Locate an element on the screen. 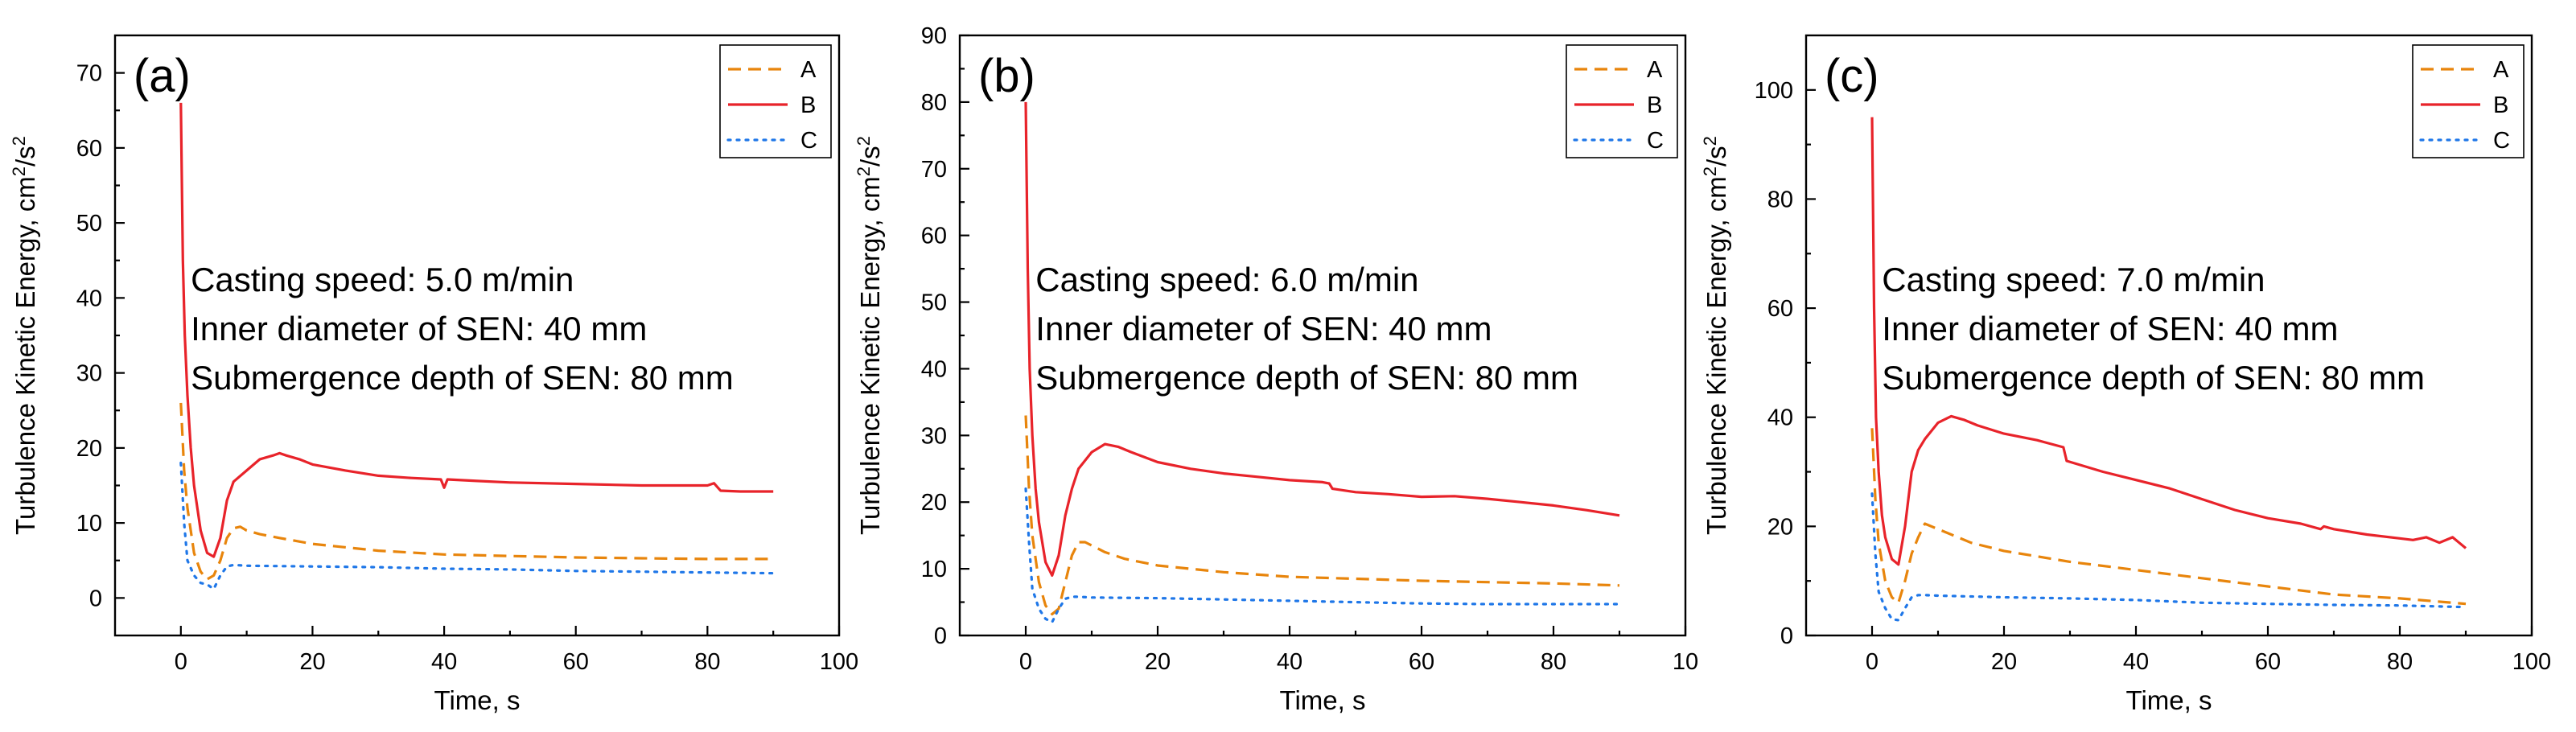 This screenshot has height=732, width=2576. annotation-text: Casting speed: 5.0 m/min is located at coordinates (382, 279).